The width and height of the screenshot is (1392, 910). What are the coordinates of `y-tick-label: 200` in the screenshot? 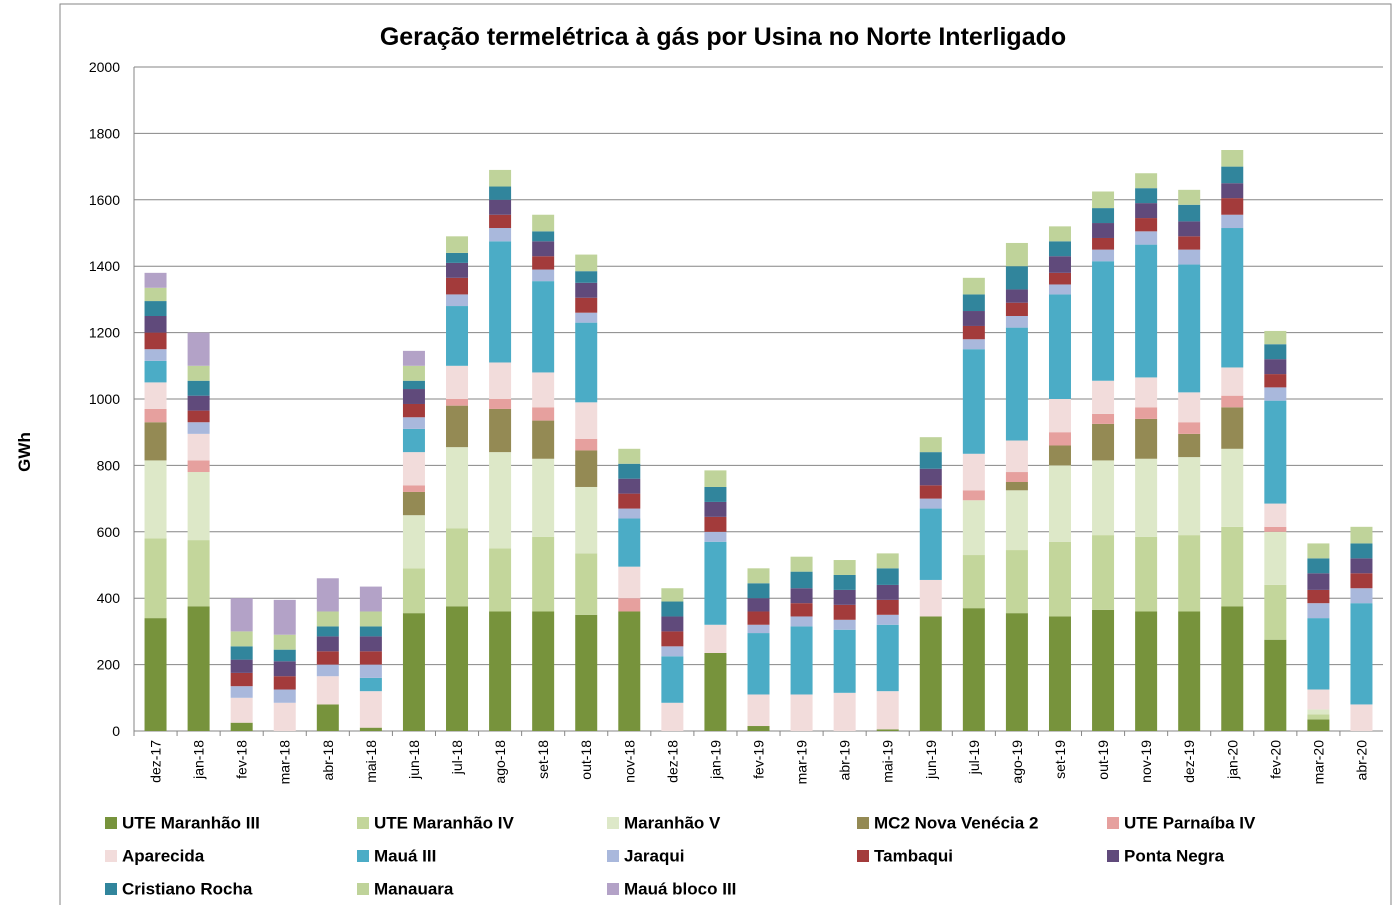 It's located at (109, 665).